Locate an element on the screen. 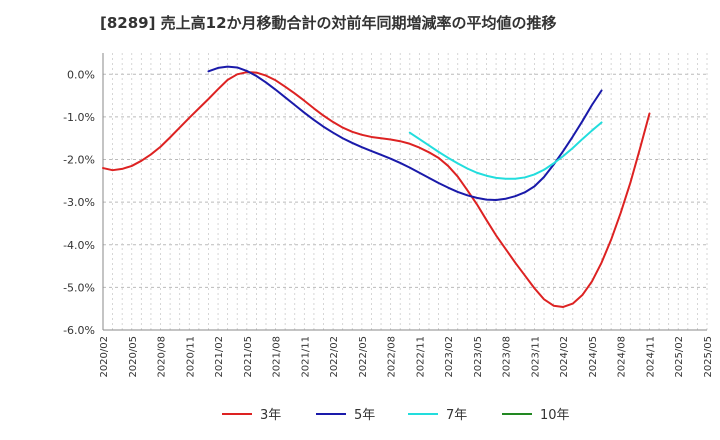  y-tick-label: -6.0% is located at coordinates (79, 330).